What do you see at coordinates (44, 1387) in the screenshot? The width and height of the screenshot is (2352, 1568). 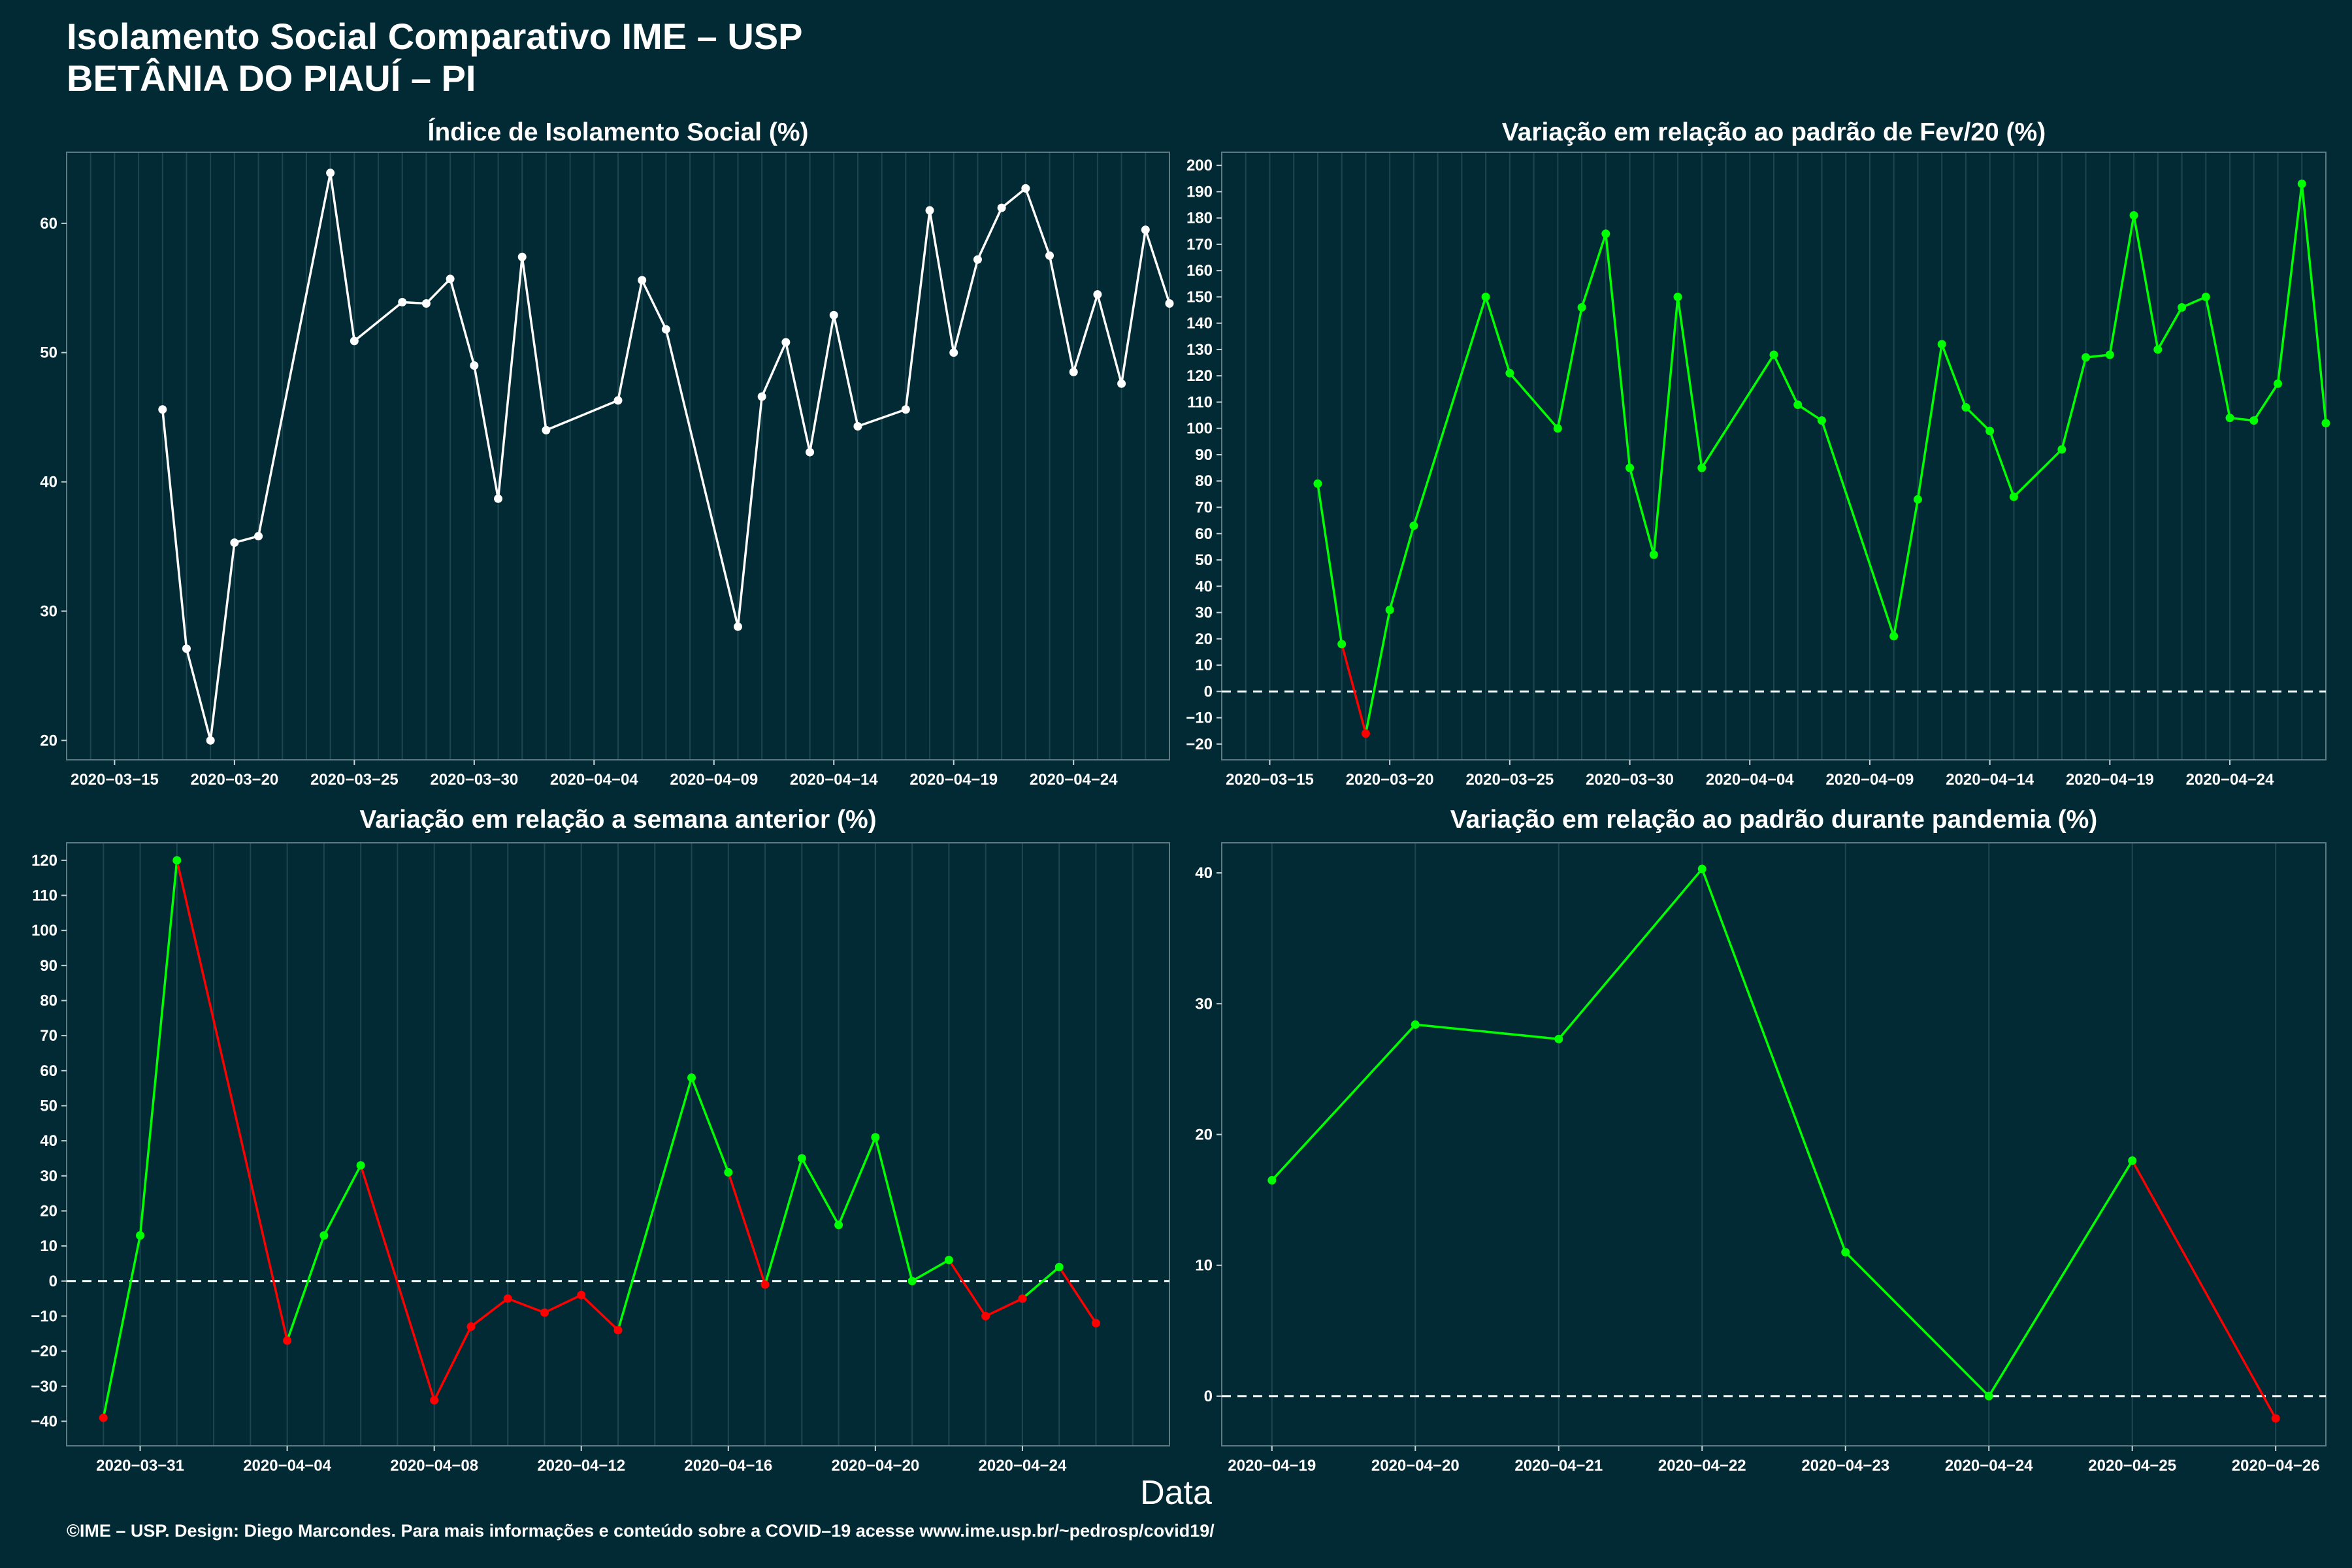 I see `y-tick-label: −30` at bounding box center [44, 1387].